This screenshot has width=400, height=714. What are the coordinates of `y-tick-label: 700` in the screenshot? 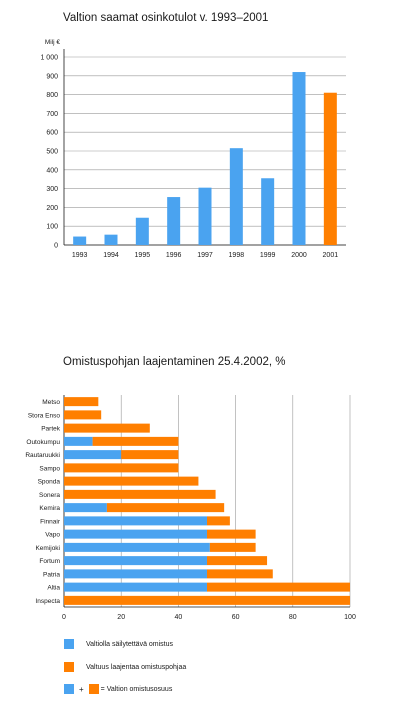 It's located at (52, 114).